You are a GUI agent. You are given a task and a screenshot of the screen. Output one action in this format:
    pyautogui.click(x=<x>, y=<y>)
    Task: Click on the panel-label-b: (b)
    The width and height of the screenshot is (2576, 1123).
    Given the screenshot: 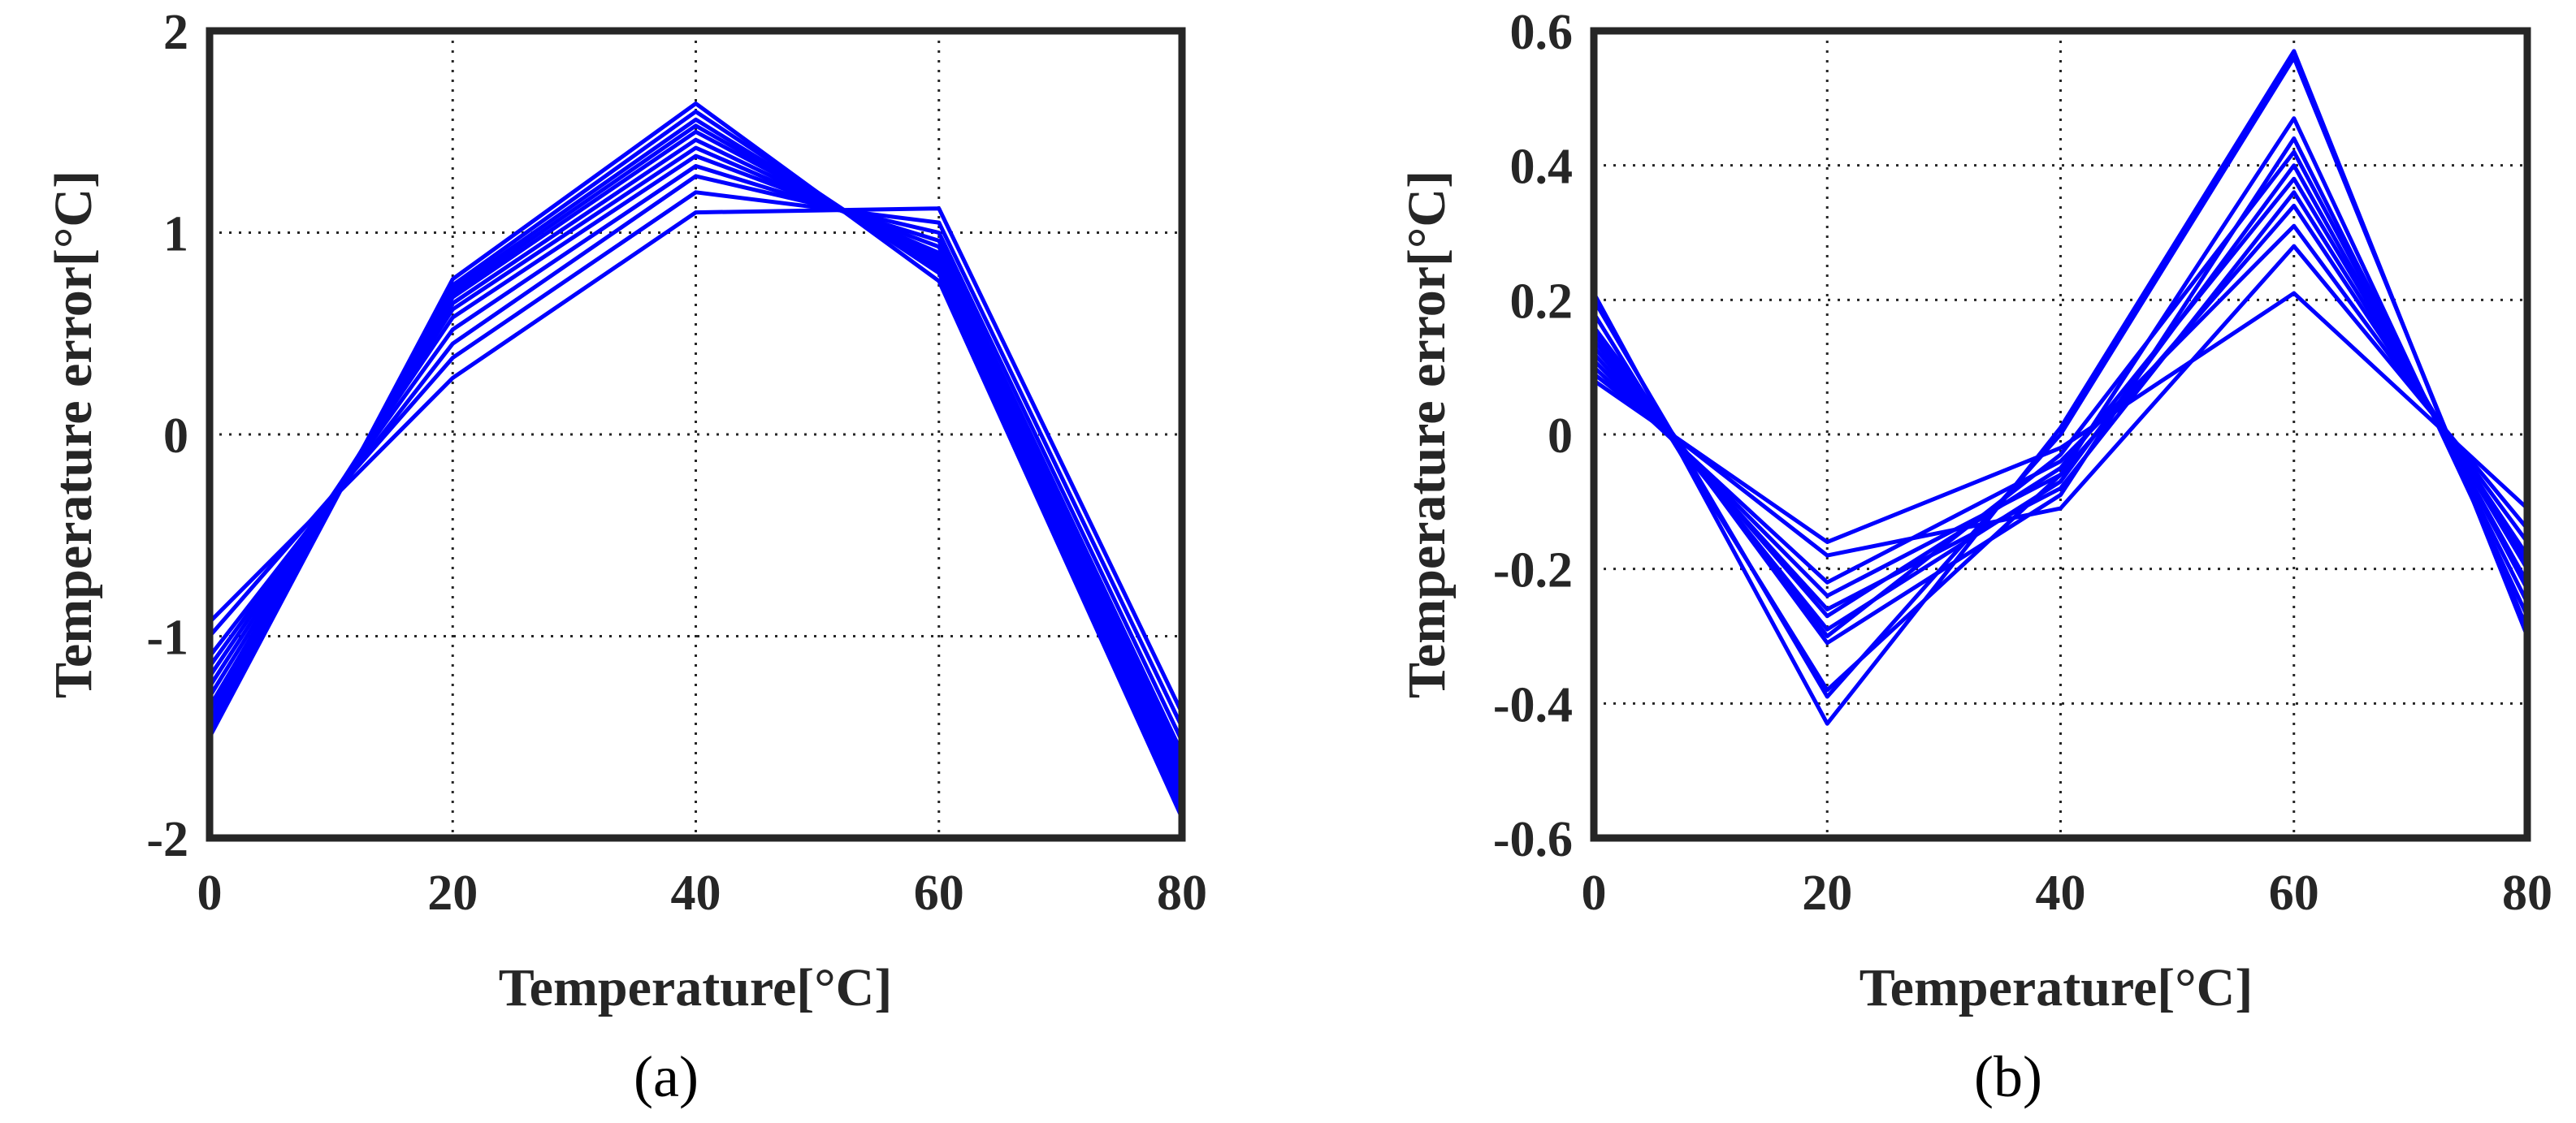 What is the action you would take?
    pyautogui.click(x=2008, y=1076)
    